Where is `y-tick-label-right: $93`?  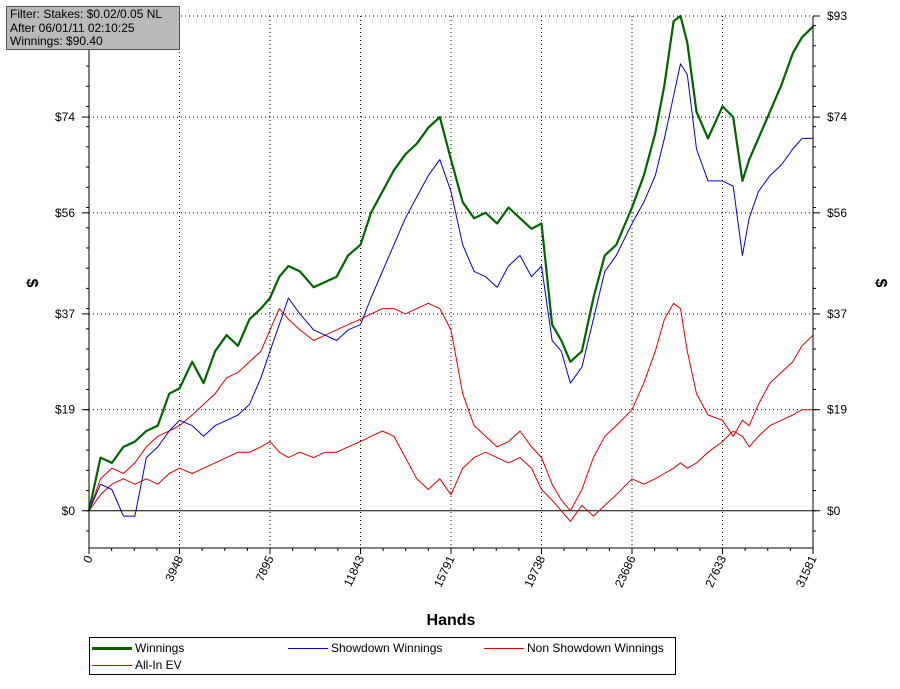 y-tick-label-right: $93 is located at coordinates (837, 16).